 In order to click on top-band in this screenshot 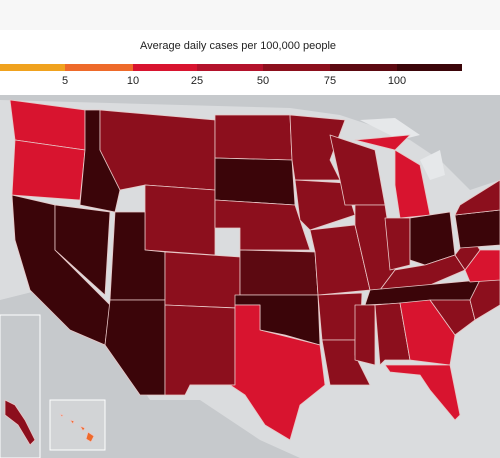, I will do `click(250, 15)`.